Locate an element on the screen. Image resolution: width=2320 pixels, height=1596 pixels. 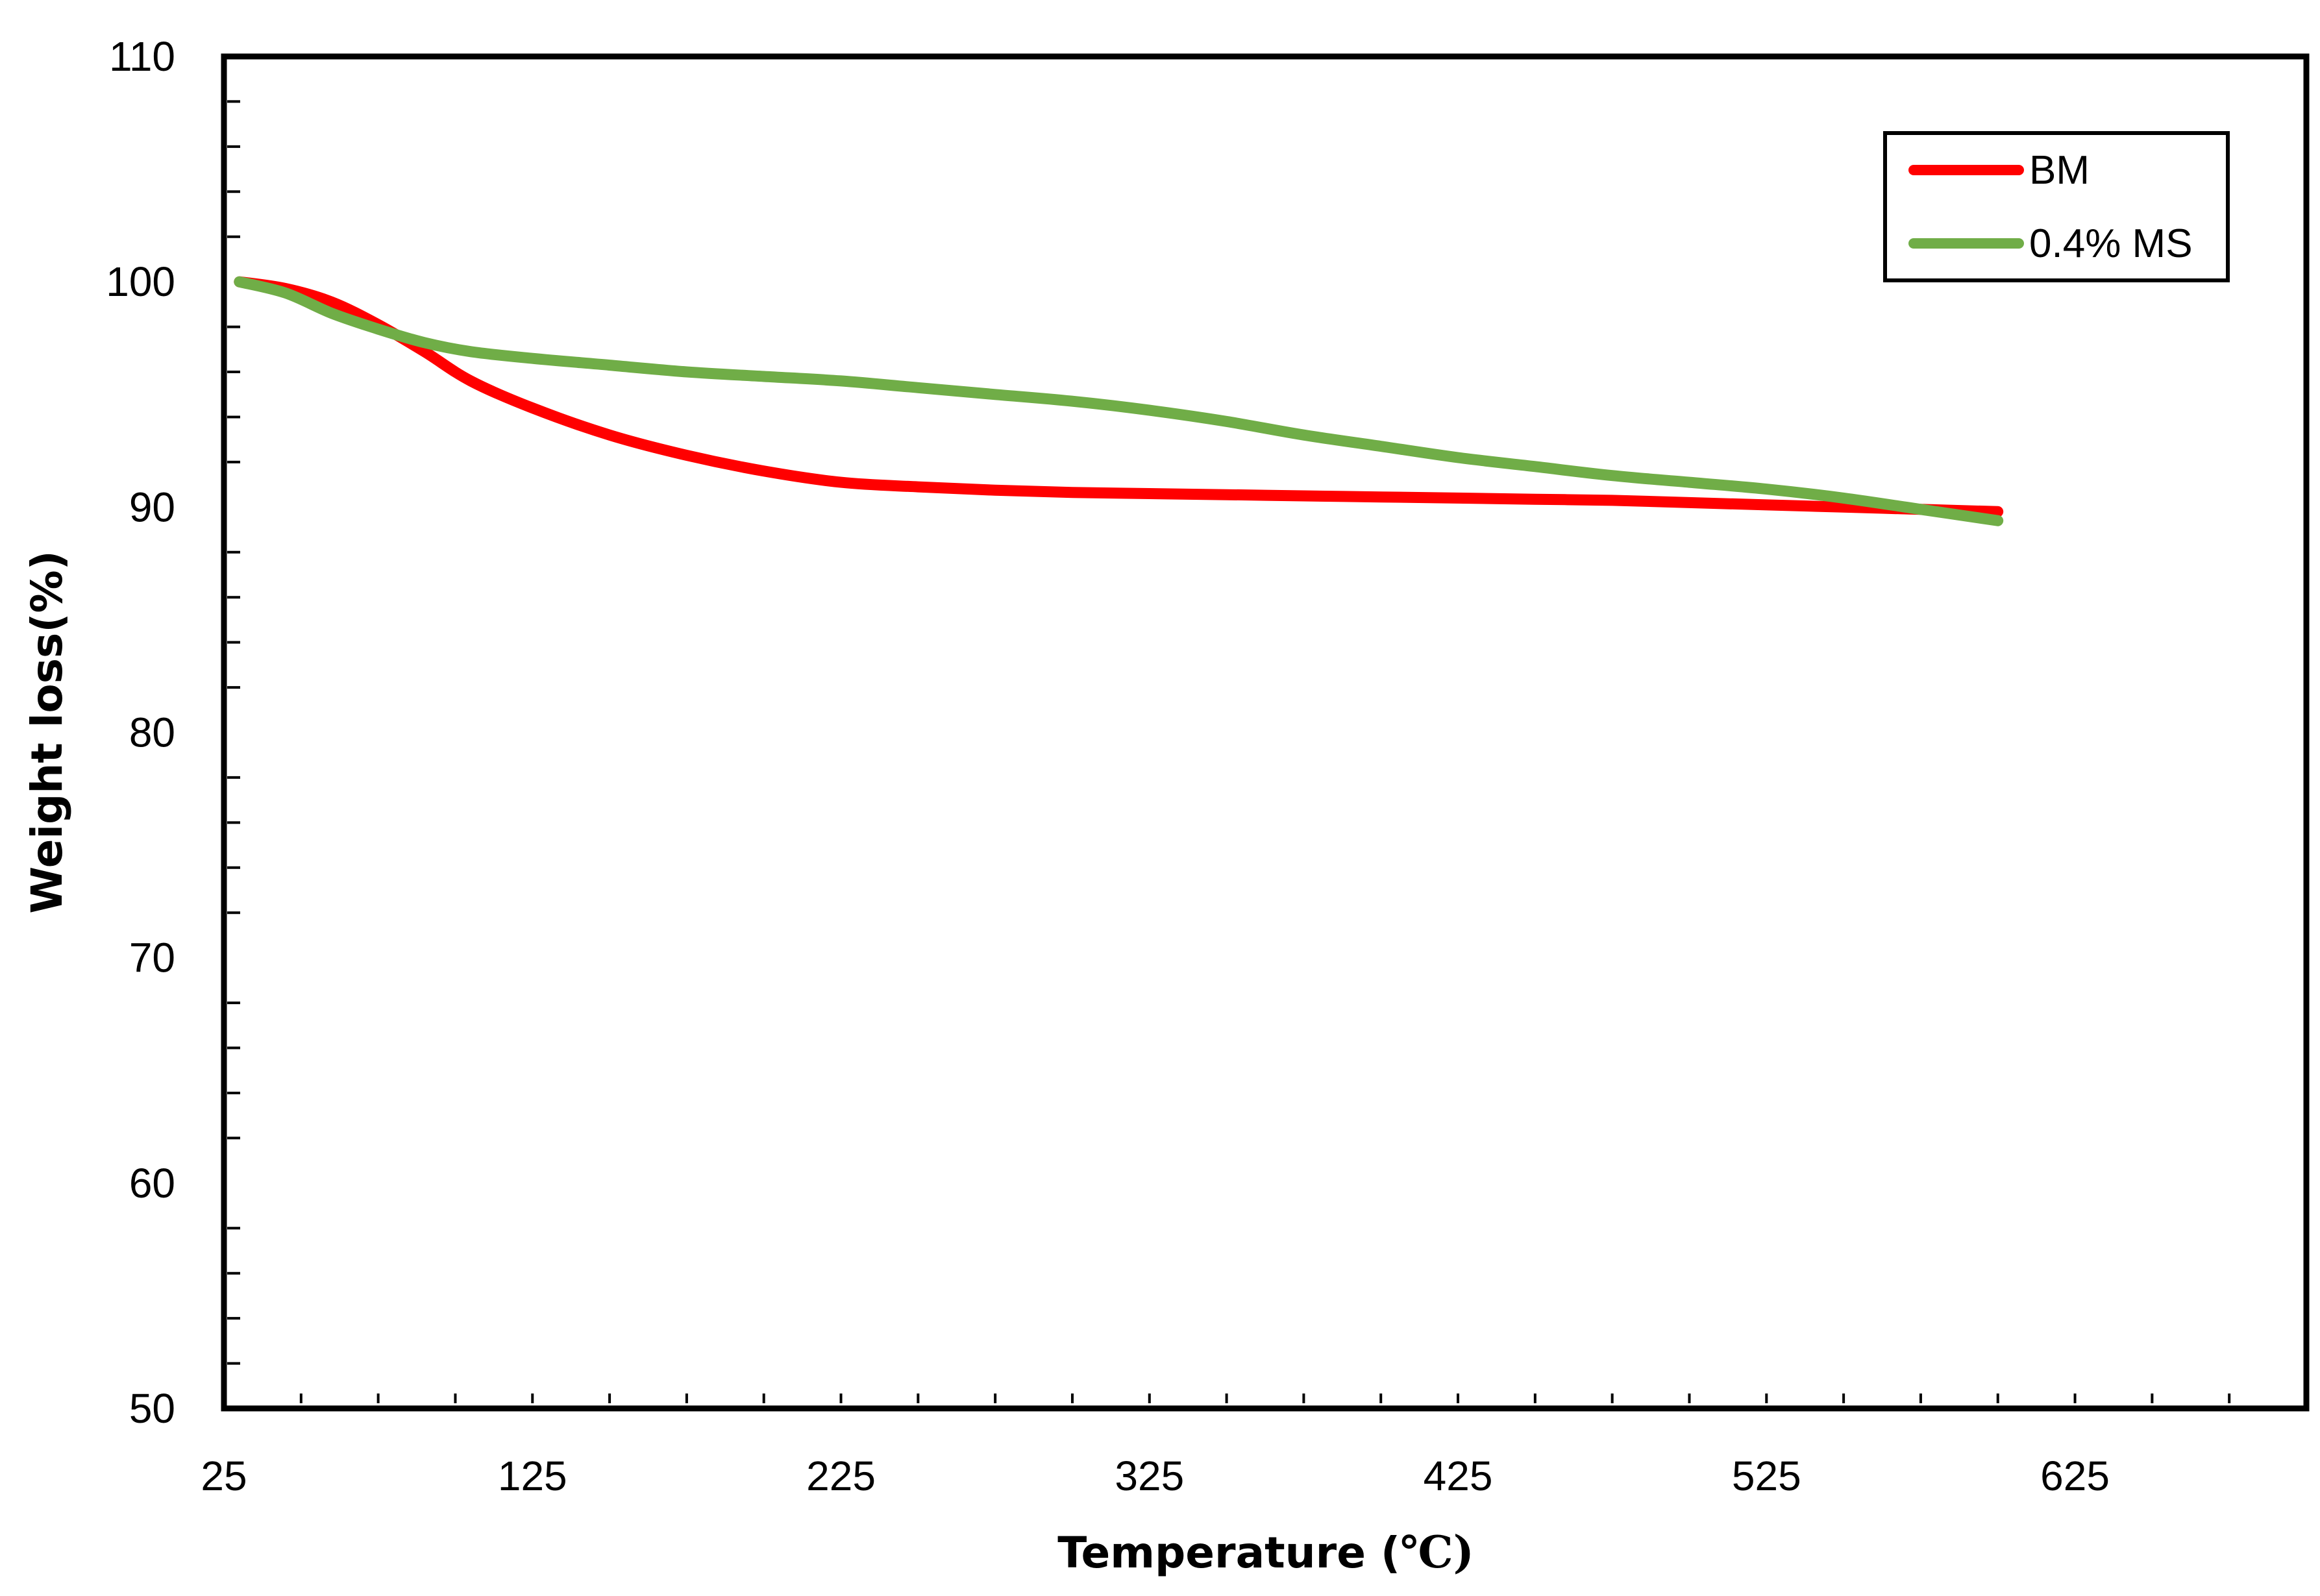
series-layer is located at coordinates (1119, 401).